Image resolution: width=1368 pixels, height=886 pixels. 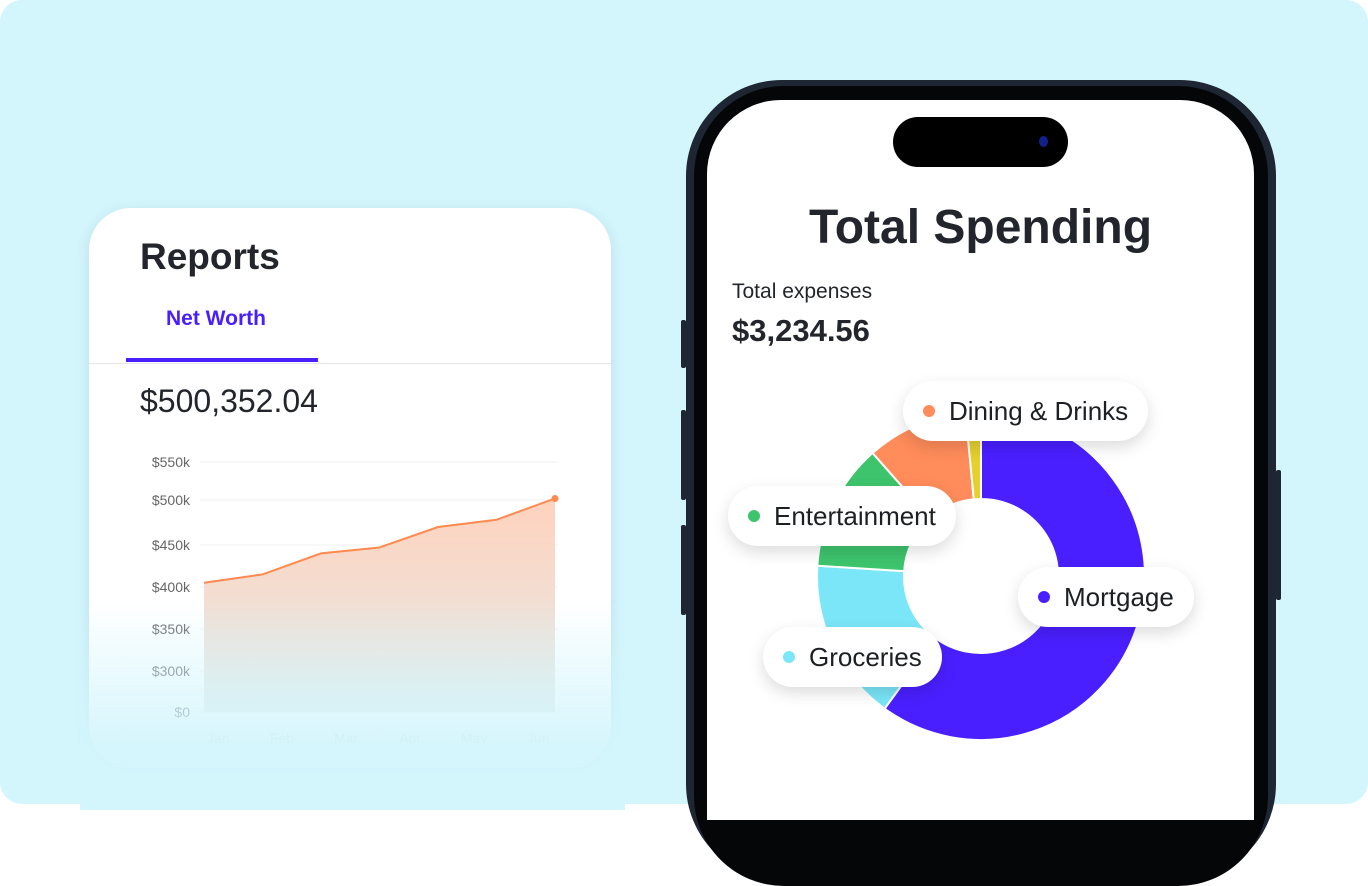 I want to click on legend-mortgage: Mortgage, so click(x=1106, y=597).